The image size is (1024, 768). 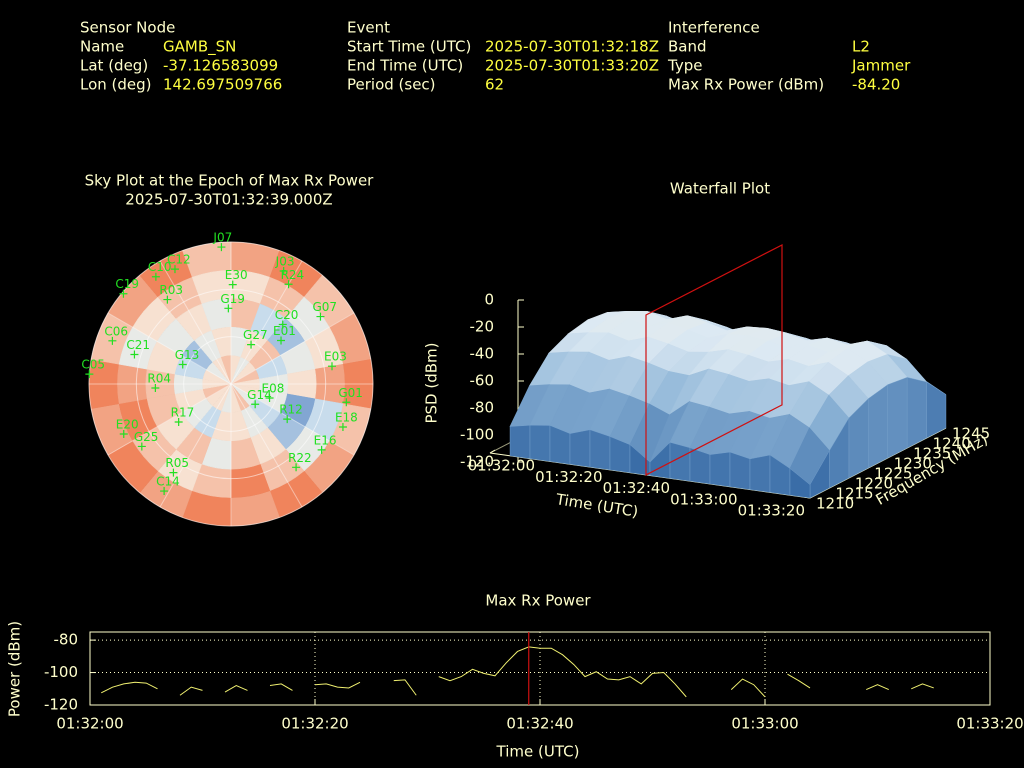 What do you see at coordinates (913, 464) in the screenshot?
I see `y-tick-label: 1230` at bounding box center [913, 464].